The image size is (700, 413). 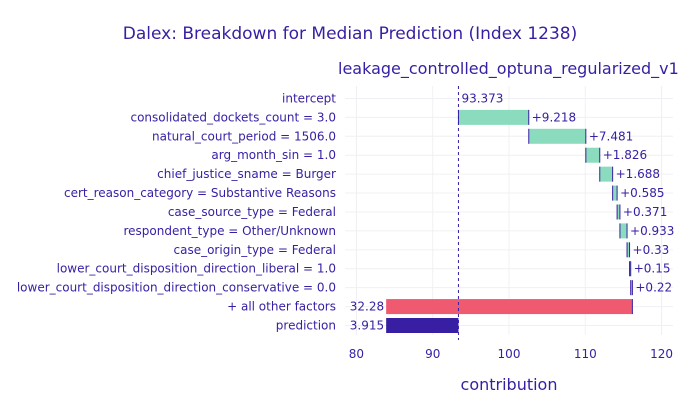 What do you see at coordinates (509, 384) in the screenshot?
I see `x-axis-title: contribution` at bounding box center [509, 384].